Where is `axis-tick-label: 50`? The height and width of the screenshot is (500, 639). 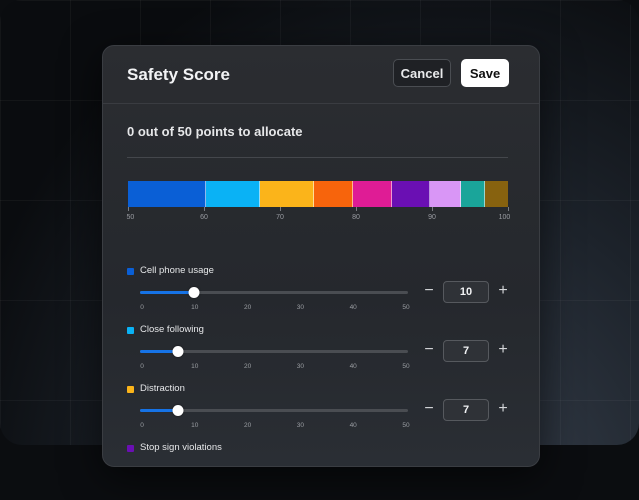
axis-tick-label: 50 is located at coordinates (130, 217).